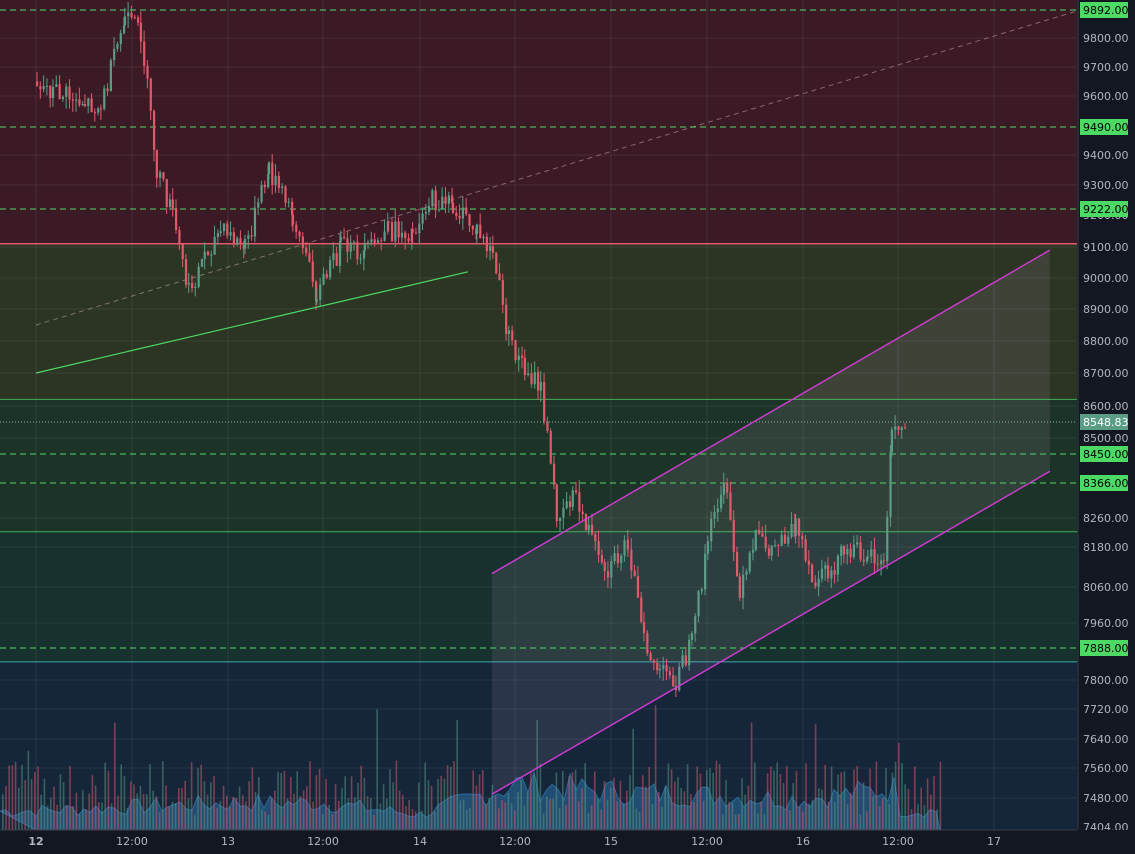 The width and height of the screenshot is (1135, 854). What do you see at coordinates (538, 465) in the screenshot?
I see `price-zone` at bounding box center [538, 465].